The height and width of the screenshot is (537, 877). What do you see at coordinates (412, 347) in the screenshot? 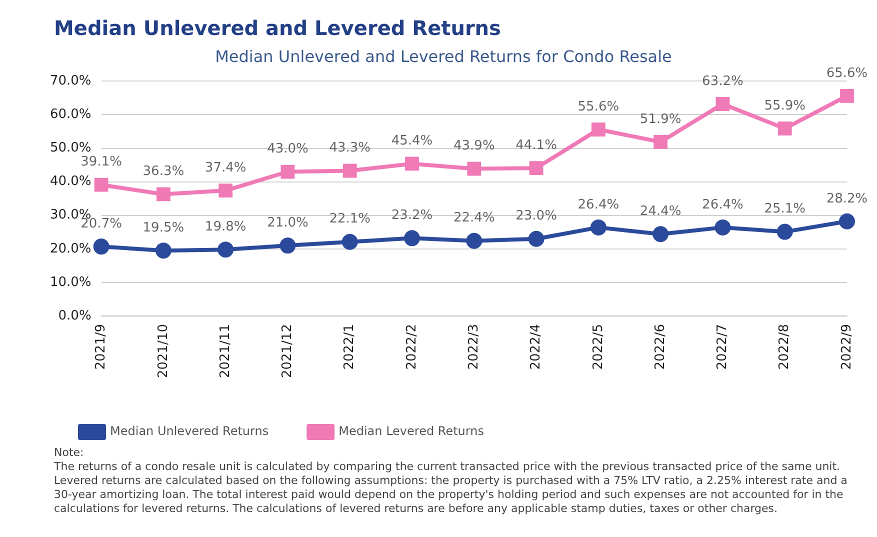
I see `x-tick-label: 2022/2` at bounding box center [412, 347].